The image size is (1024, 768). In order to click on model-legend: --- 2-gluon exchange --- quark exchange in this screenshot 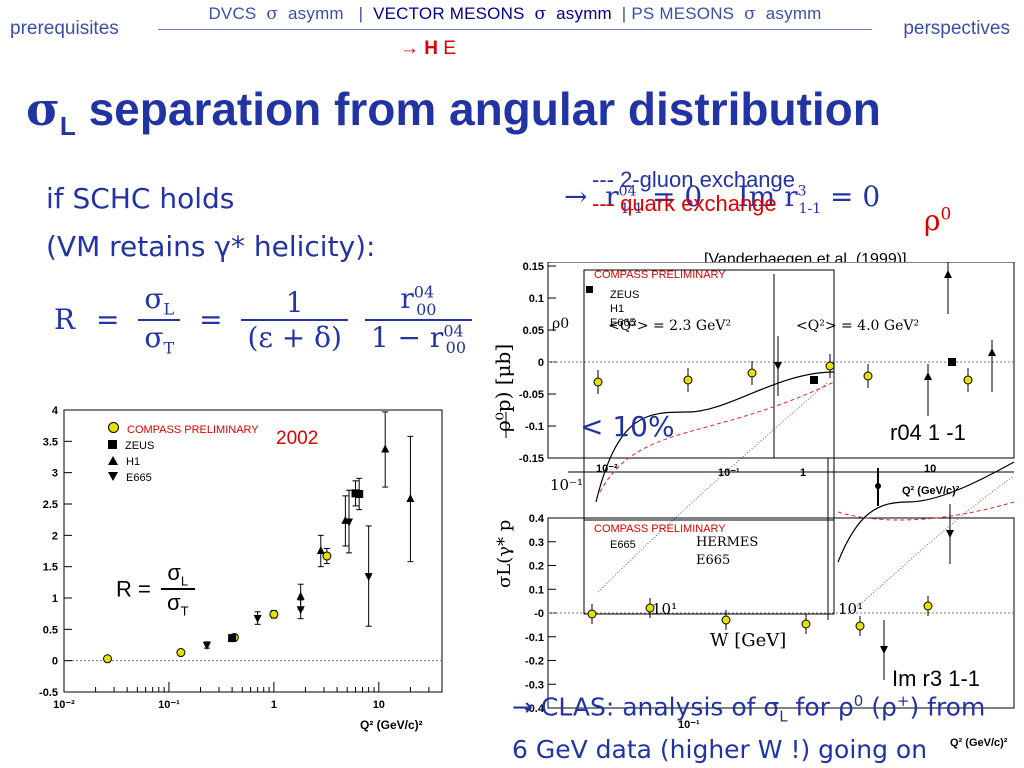, I will do `click(693, 192)`.